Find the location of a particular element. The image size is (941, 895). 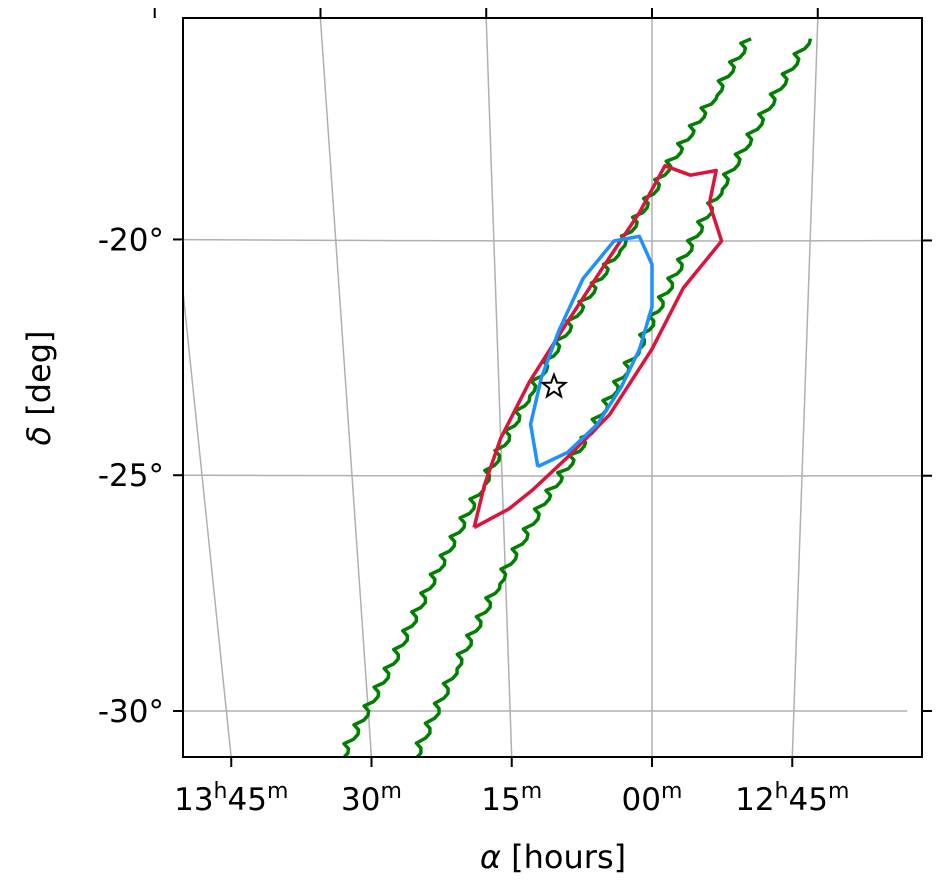

x-tick-label-0: 13h45m is located at coordinates (231, 798).